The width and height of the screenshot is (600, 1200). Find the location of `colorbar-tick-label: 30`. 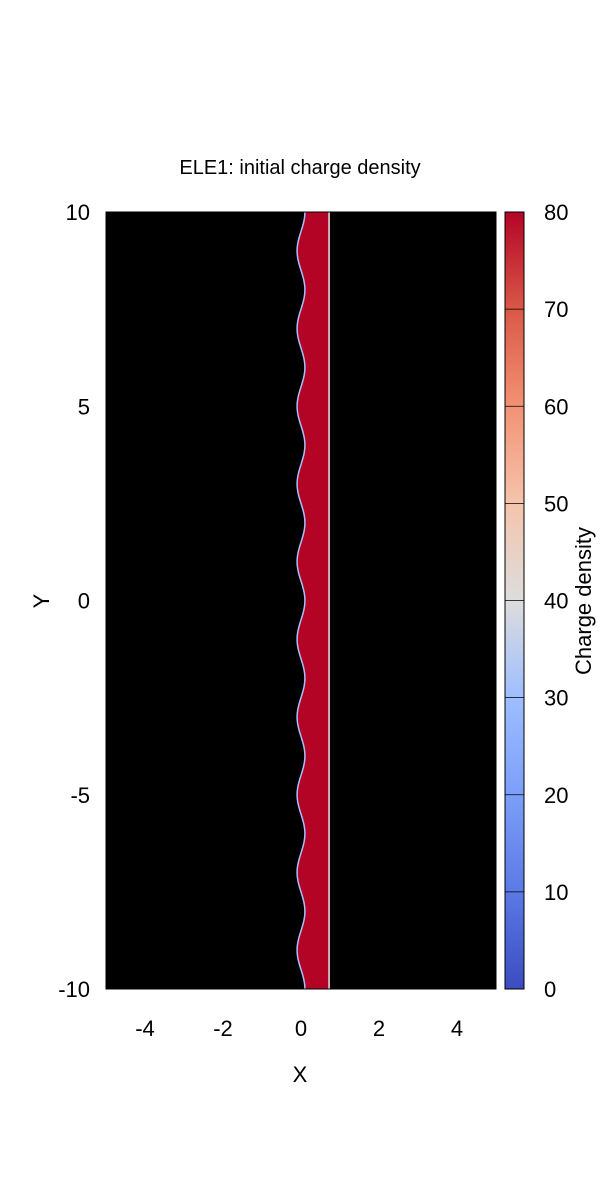

colorbar-tick-label: 30 is located at coordinates (556, 698).